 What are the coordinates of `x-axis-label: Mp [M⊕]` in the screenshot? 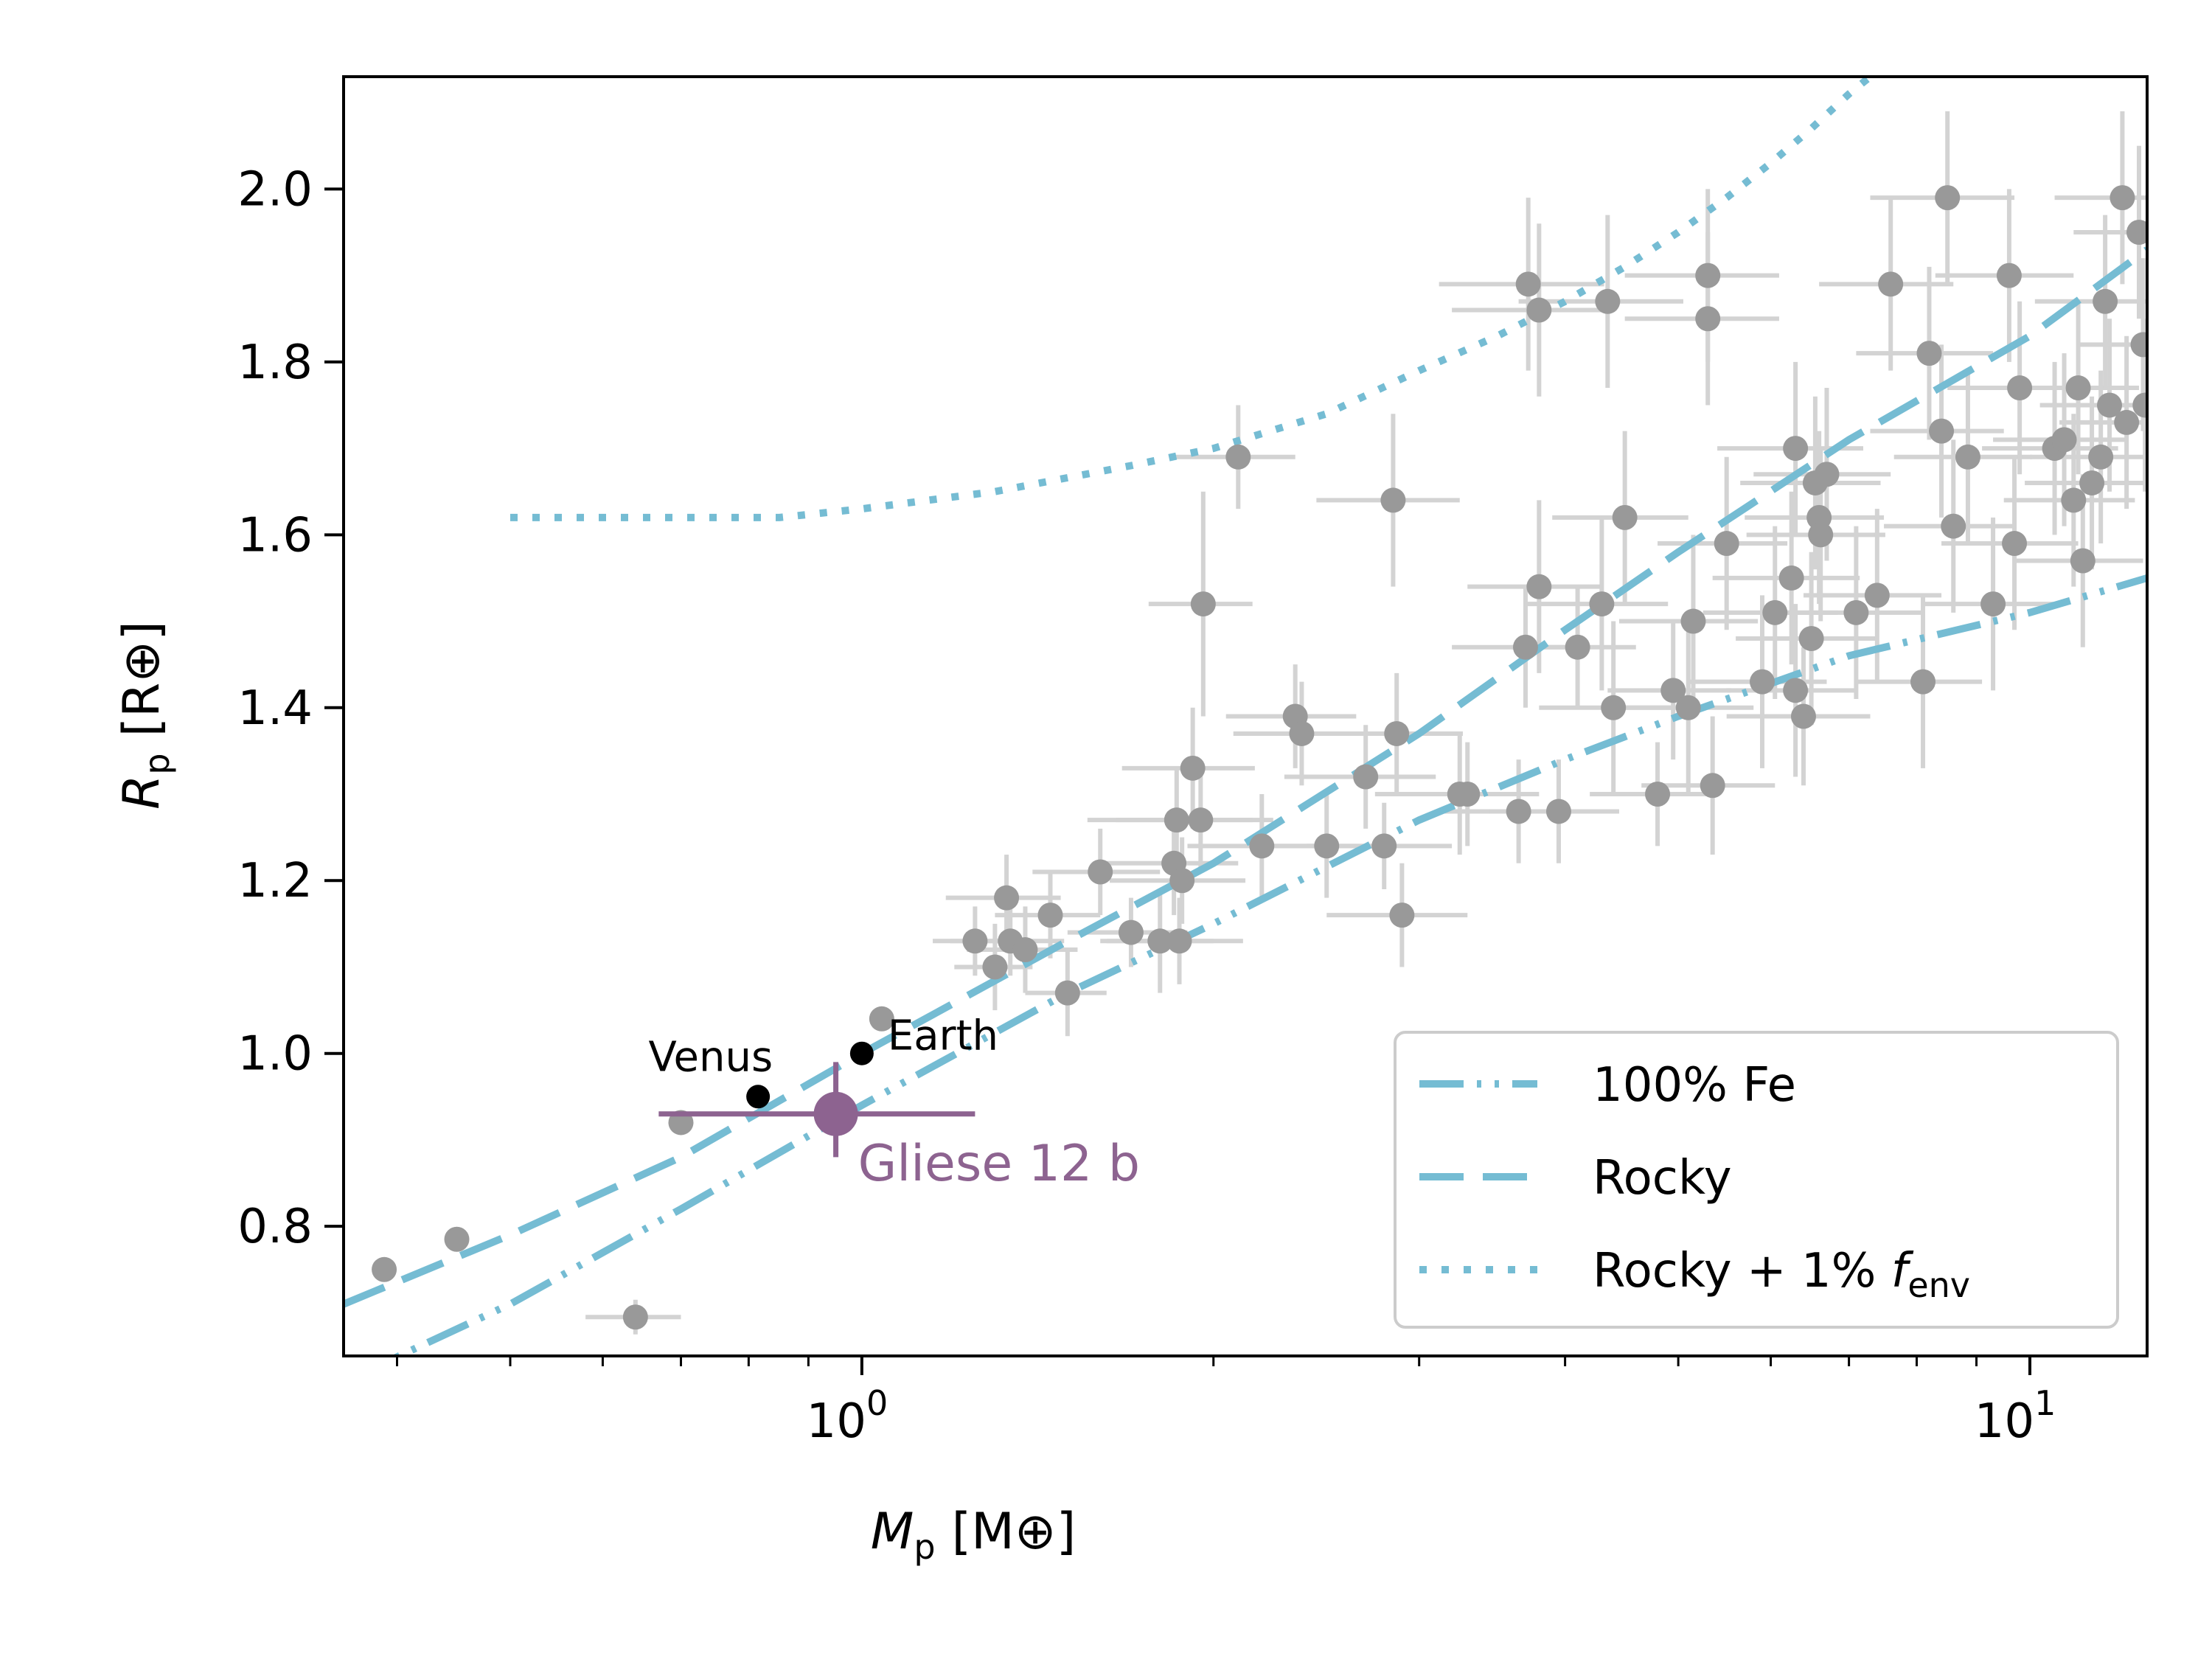 It's located at (974, 1535).